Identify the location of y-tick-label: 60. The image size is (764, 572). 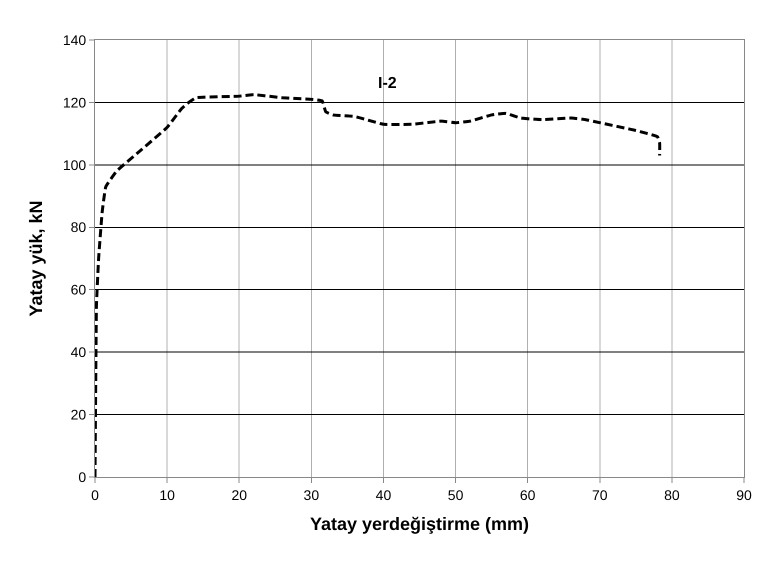
(78, 290).